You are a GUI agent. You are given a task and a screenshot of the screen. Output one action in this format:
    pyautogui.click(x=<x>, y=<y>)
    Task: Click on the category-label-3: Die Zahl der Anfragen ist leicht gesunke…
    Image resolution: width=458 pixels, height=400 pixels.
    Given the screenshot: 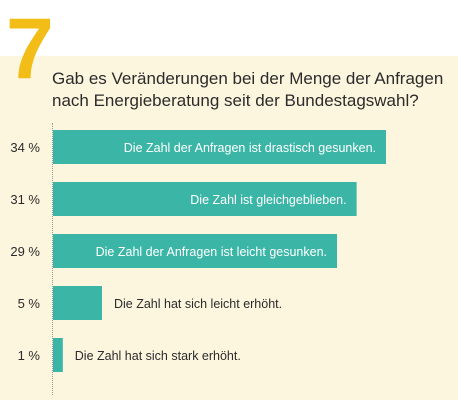 What is the action you would take?
    pyautogui.click(x=211, y=252)
    